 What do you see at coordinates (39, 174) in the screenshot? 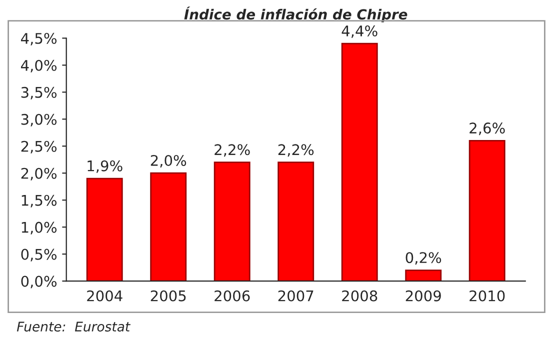
I see `y-tick-label: 2,0%` at bounding box center [39, 174].